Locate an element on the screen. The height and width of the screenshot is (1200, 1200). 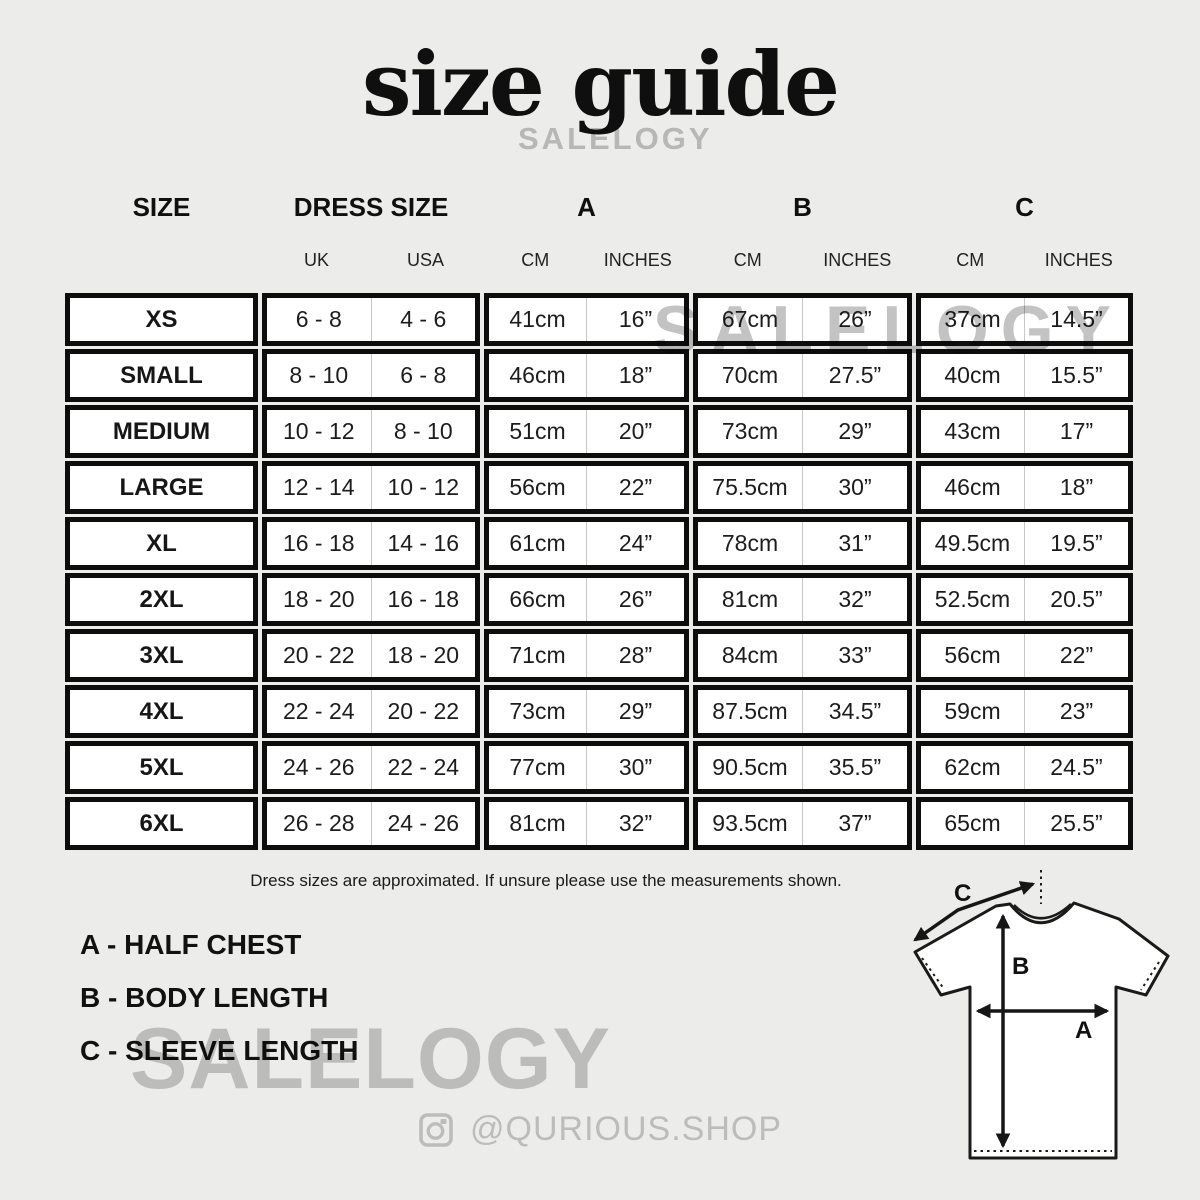
table-row: MEDIUM is located at coordinates (161, 431).